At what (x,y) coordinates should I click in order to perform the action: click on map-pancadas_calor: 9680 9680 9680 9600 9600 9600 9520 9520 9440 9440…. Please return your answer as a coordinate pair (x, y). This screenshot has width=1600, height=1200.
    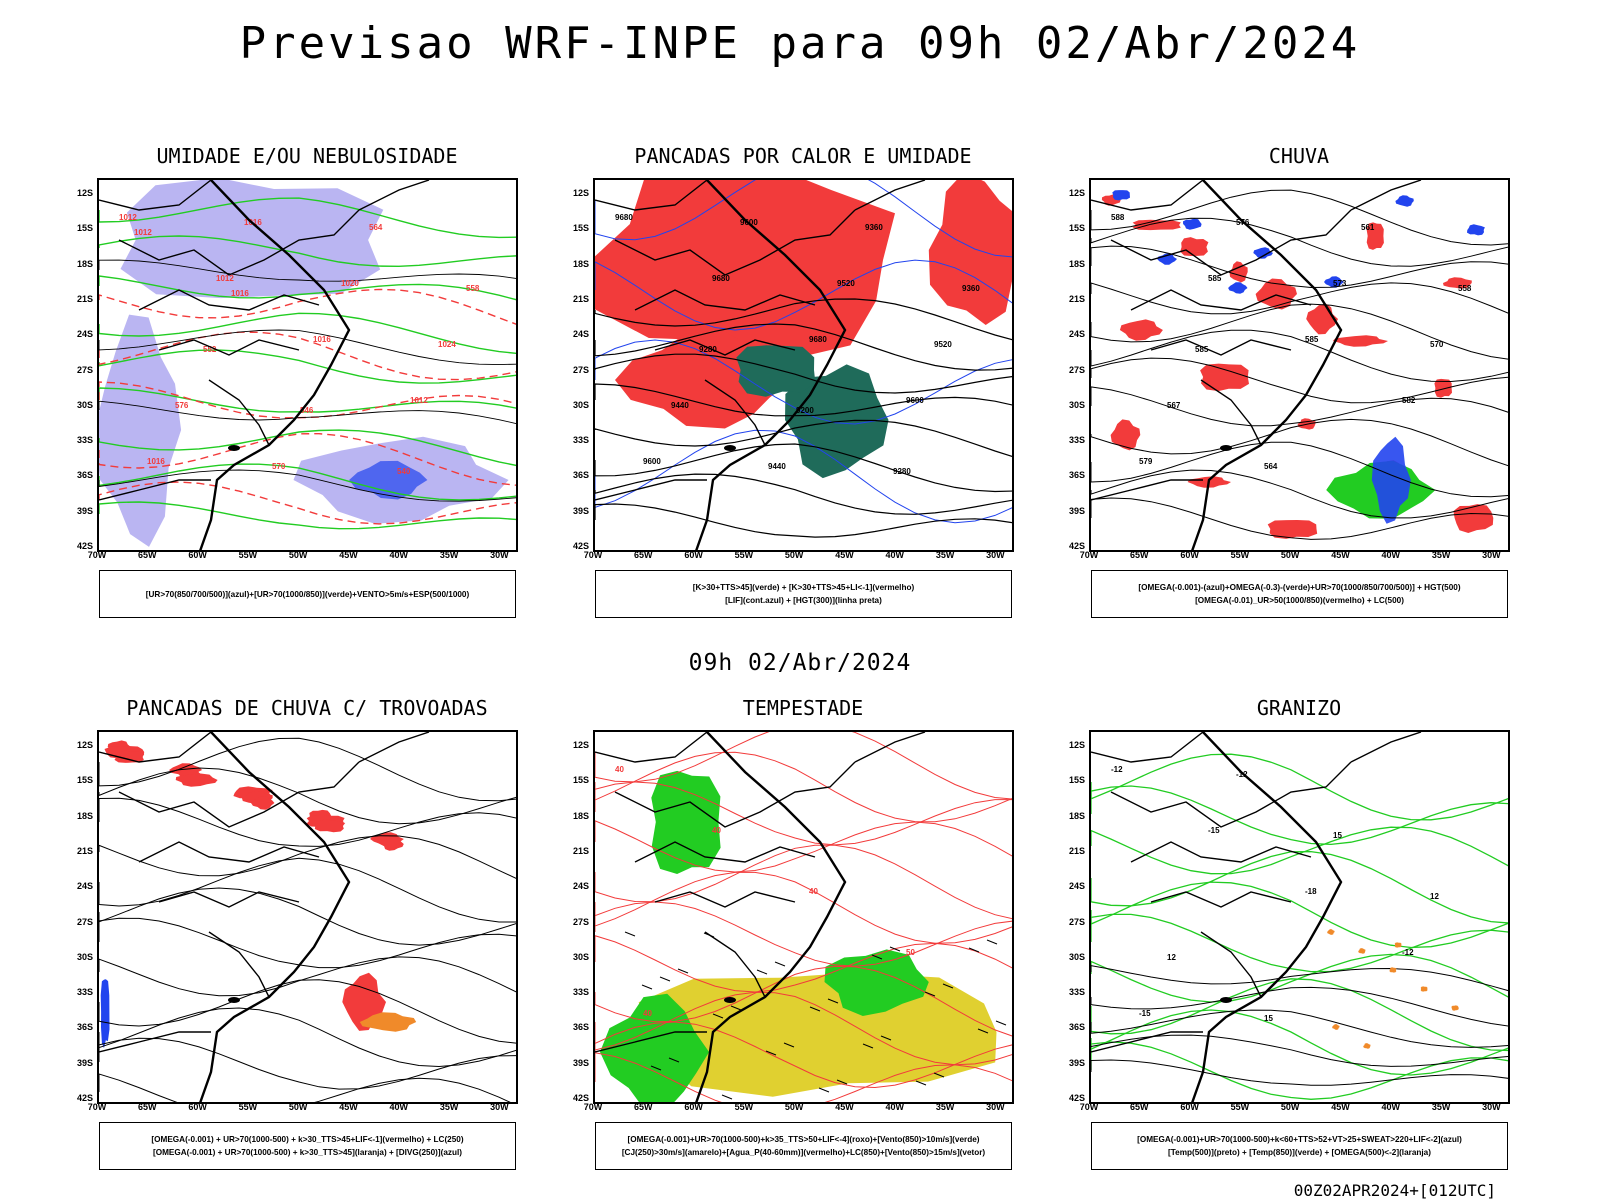
    Looking at the image, I should click on (803, 365).